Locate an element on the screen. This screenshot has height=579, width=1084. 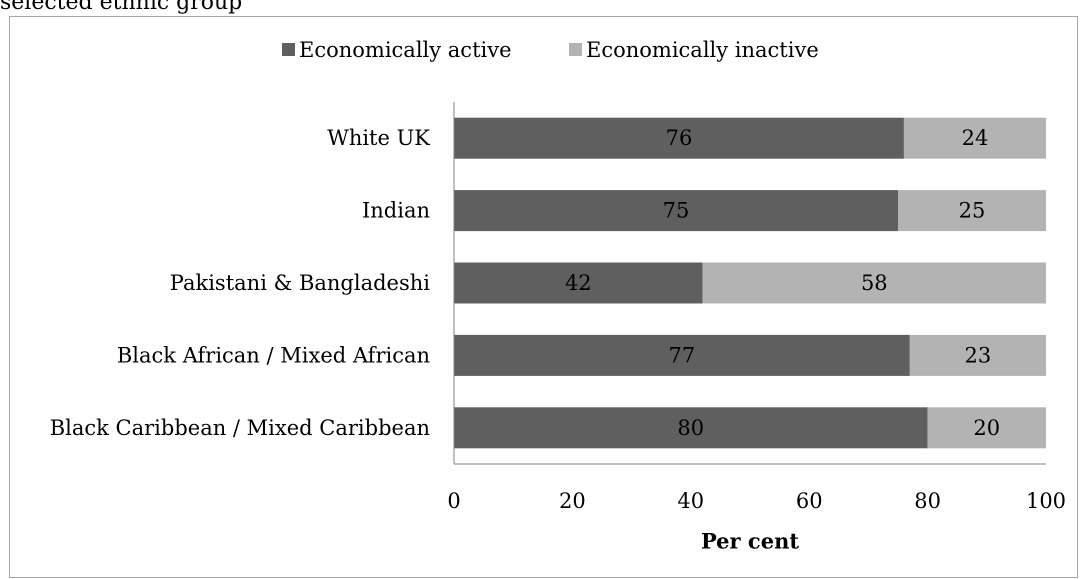
data-label-inactive-2: 58 is located at coordinates (874, 283).